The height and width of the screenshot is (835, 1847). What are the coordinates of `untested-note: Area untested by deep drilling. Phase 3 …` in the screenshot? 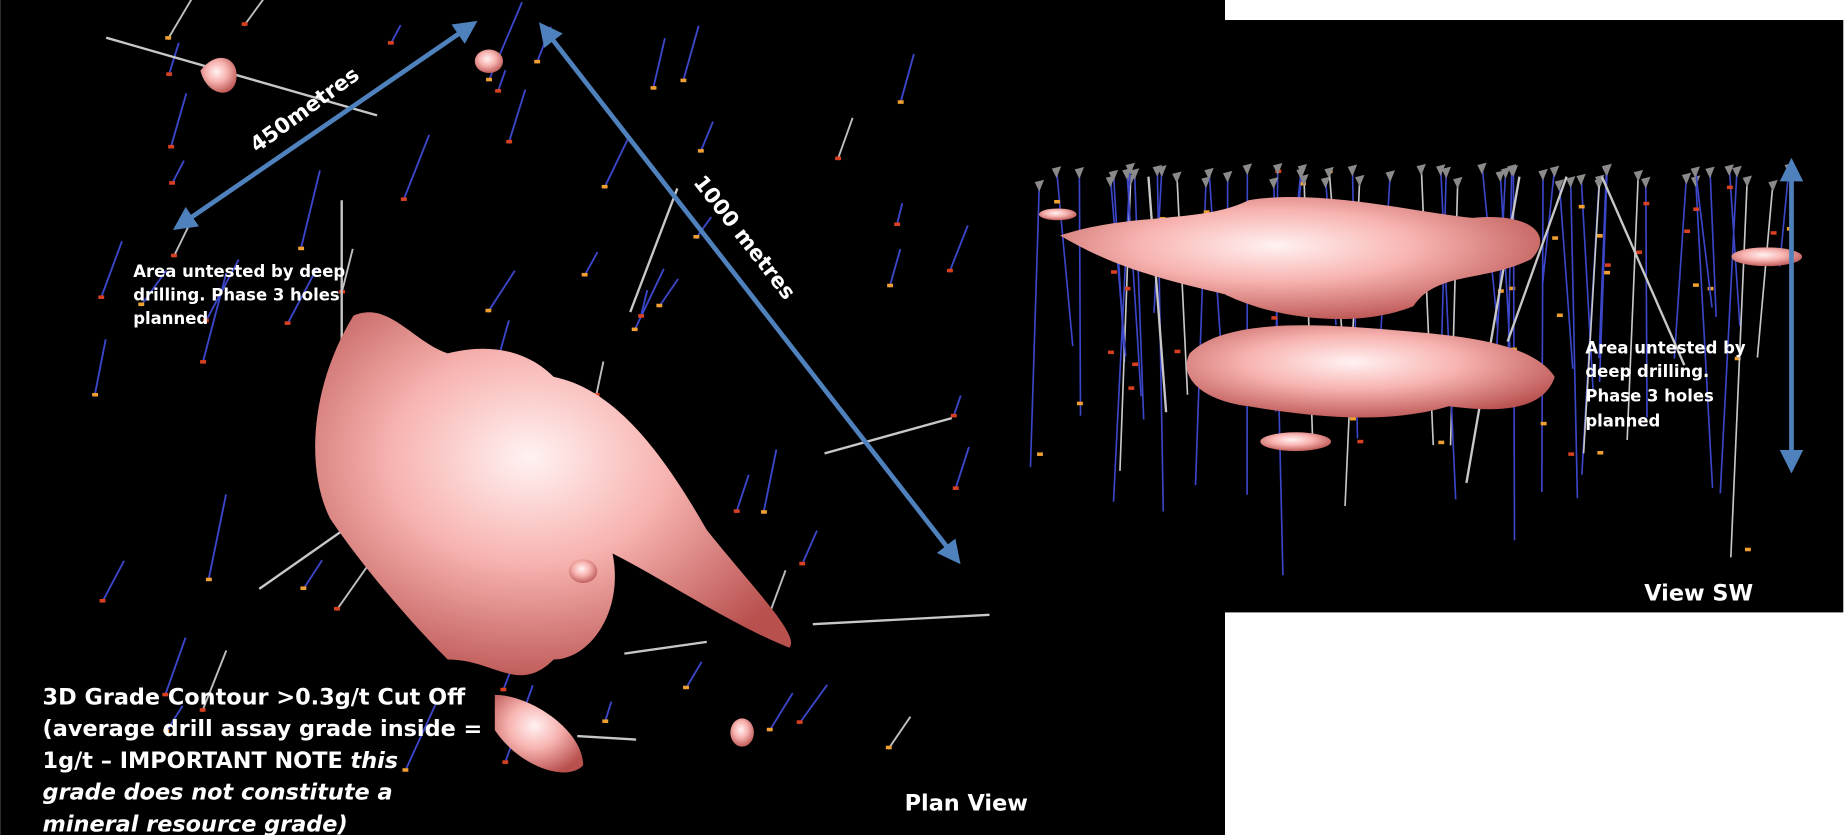 It's located at (1668, 384).